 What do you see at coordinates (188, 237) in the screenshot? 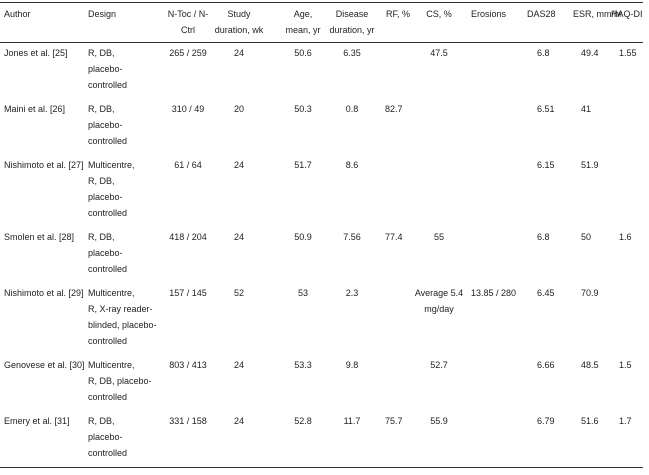
I see `cell-ntoc: 418 / 204` at bounding box center [188, 237].